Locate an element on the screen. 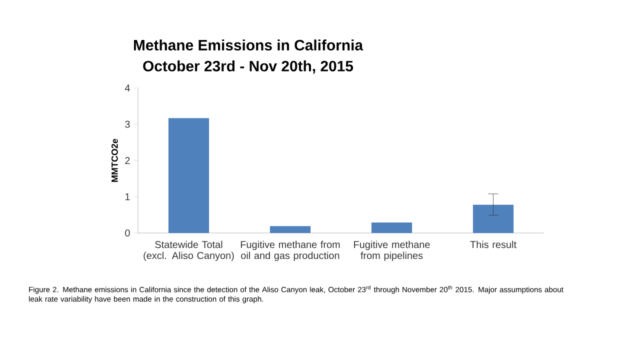 Image resolution: width=640 pixels, height=356 pixels. y-tick-label: 4 is located at coordinates (127, 88).